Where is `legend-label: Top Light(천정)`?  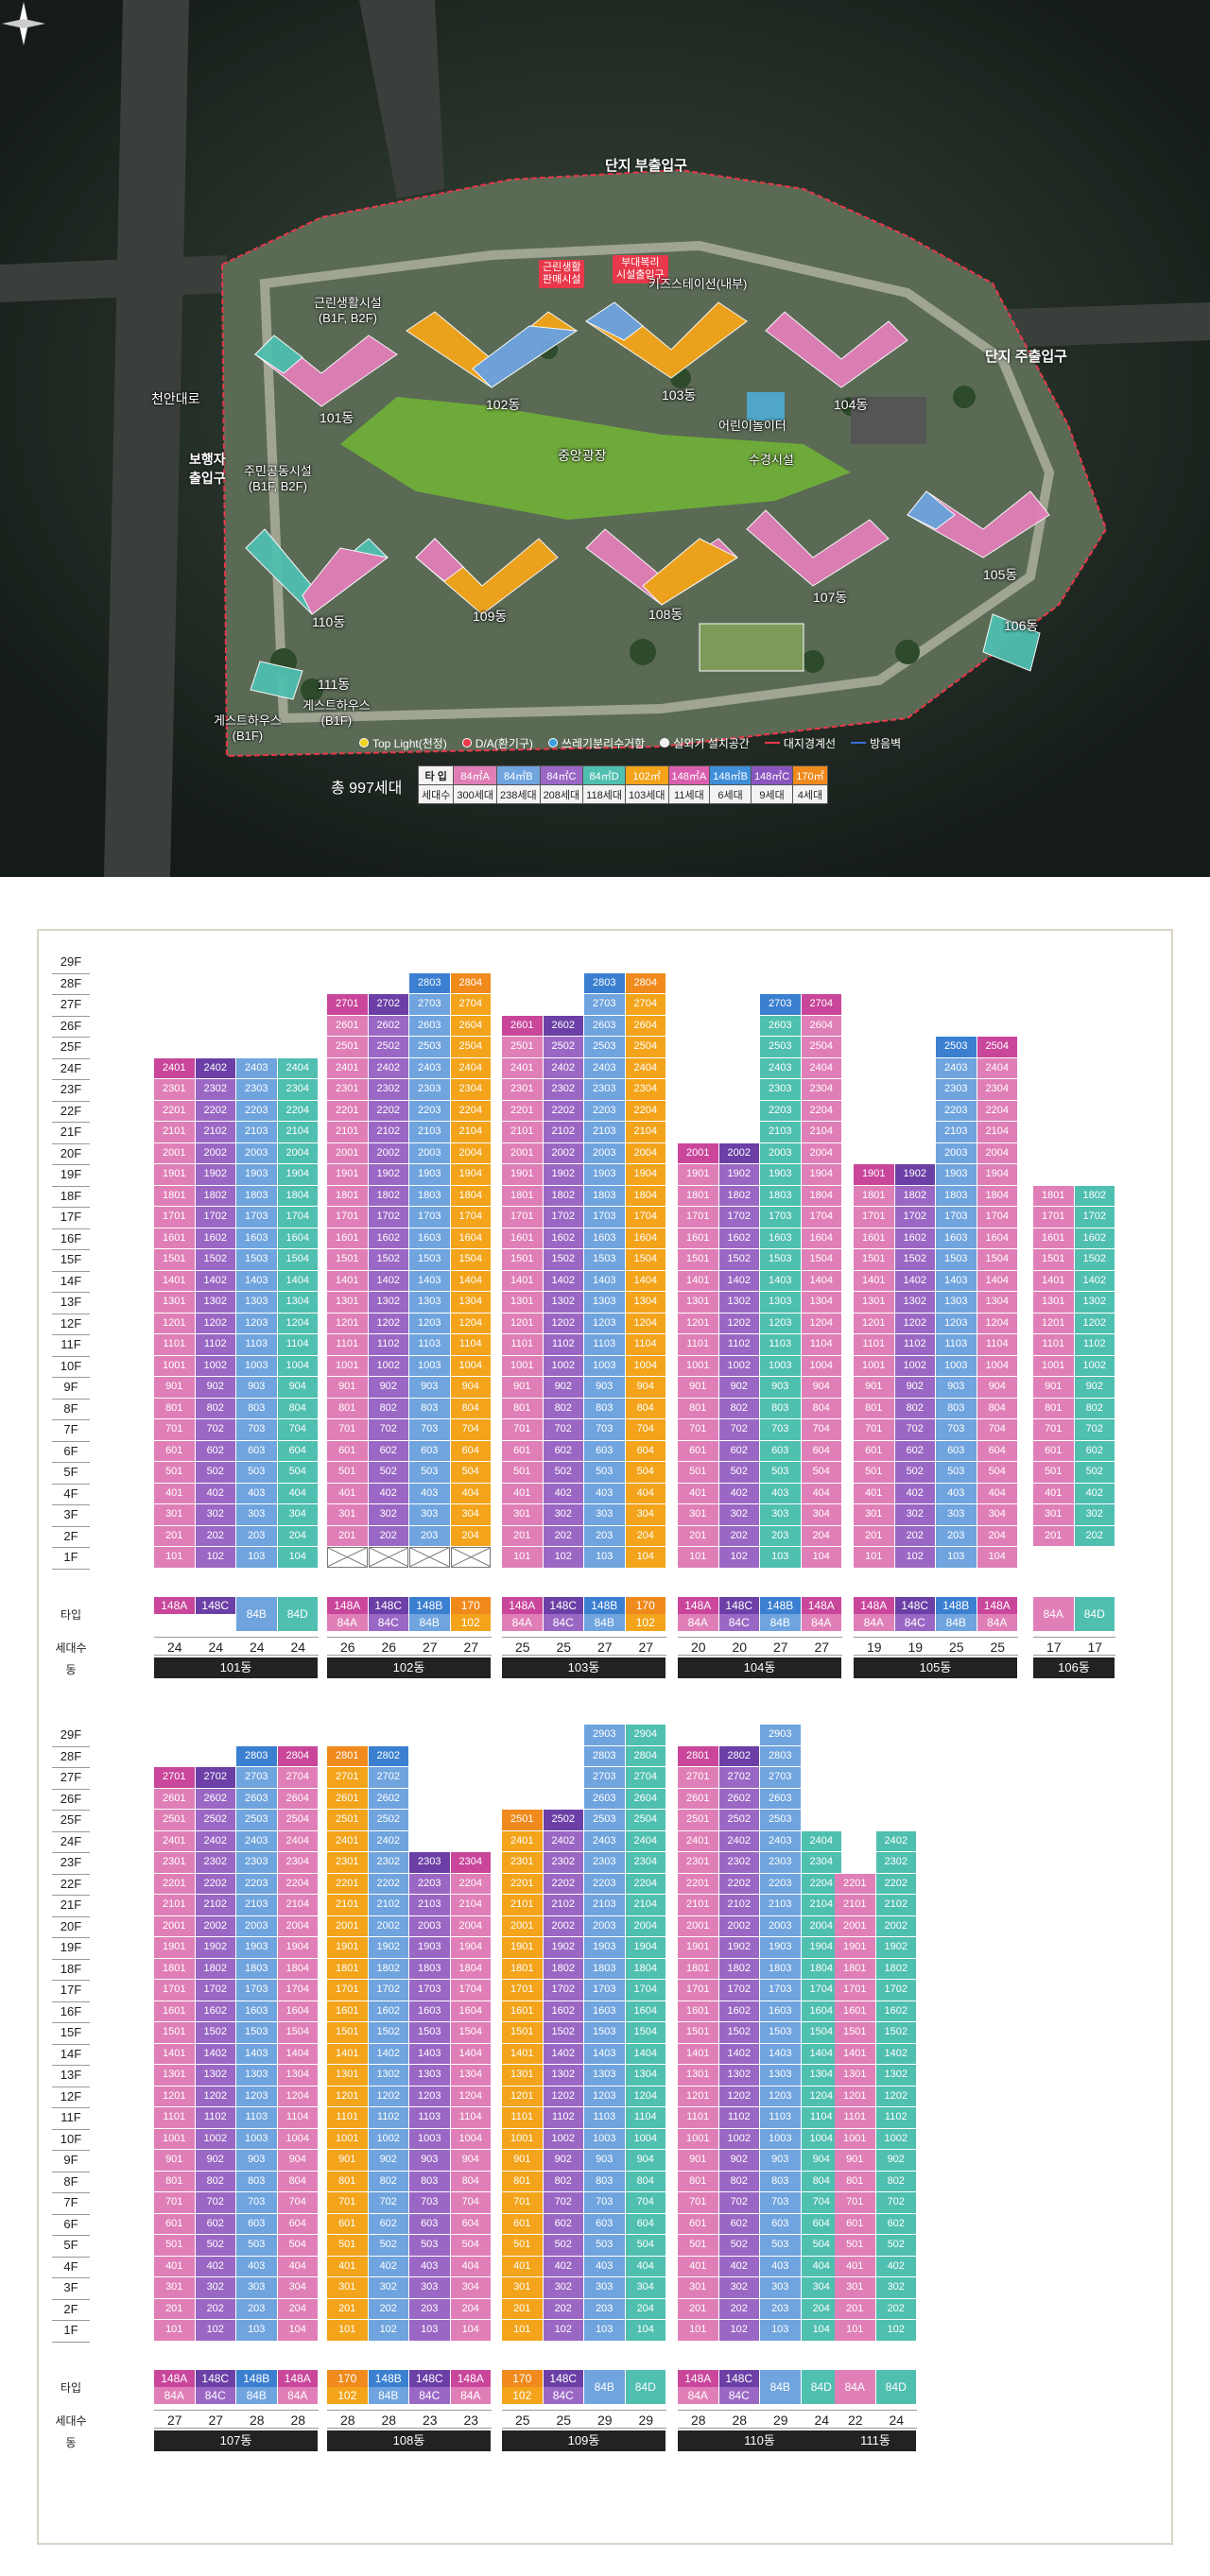
legend-label: Top Light(천정) is located at coordinates (409, 743).